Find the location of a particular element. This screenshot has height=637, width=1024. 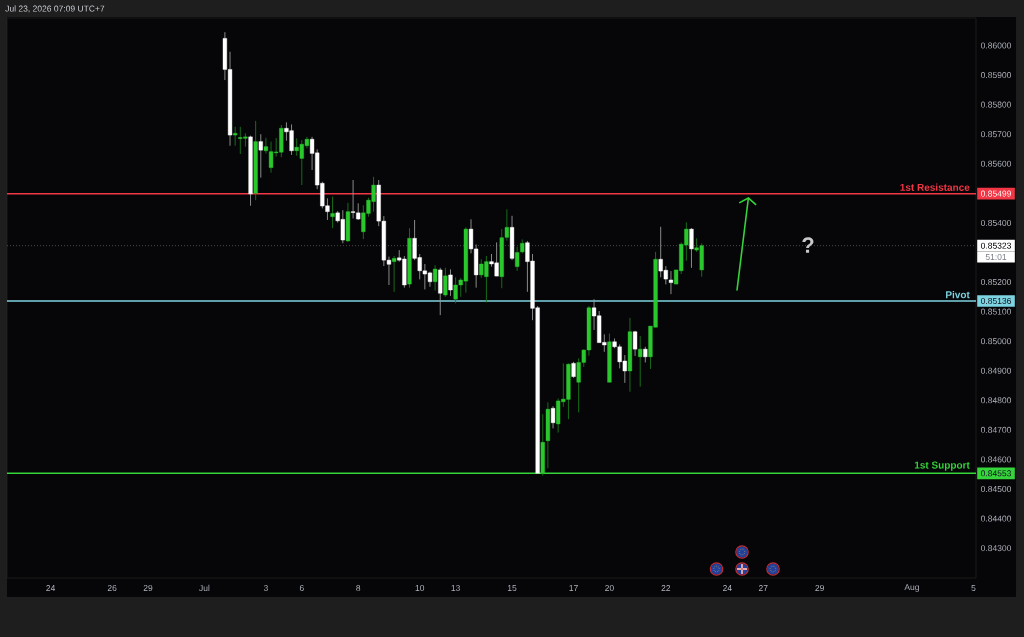

ref-line-label: 51:01 is located at coordinates (996, 256).